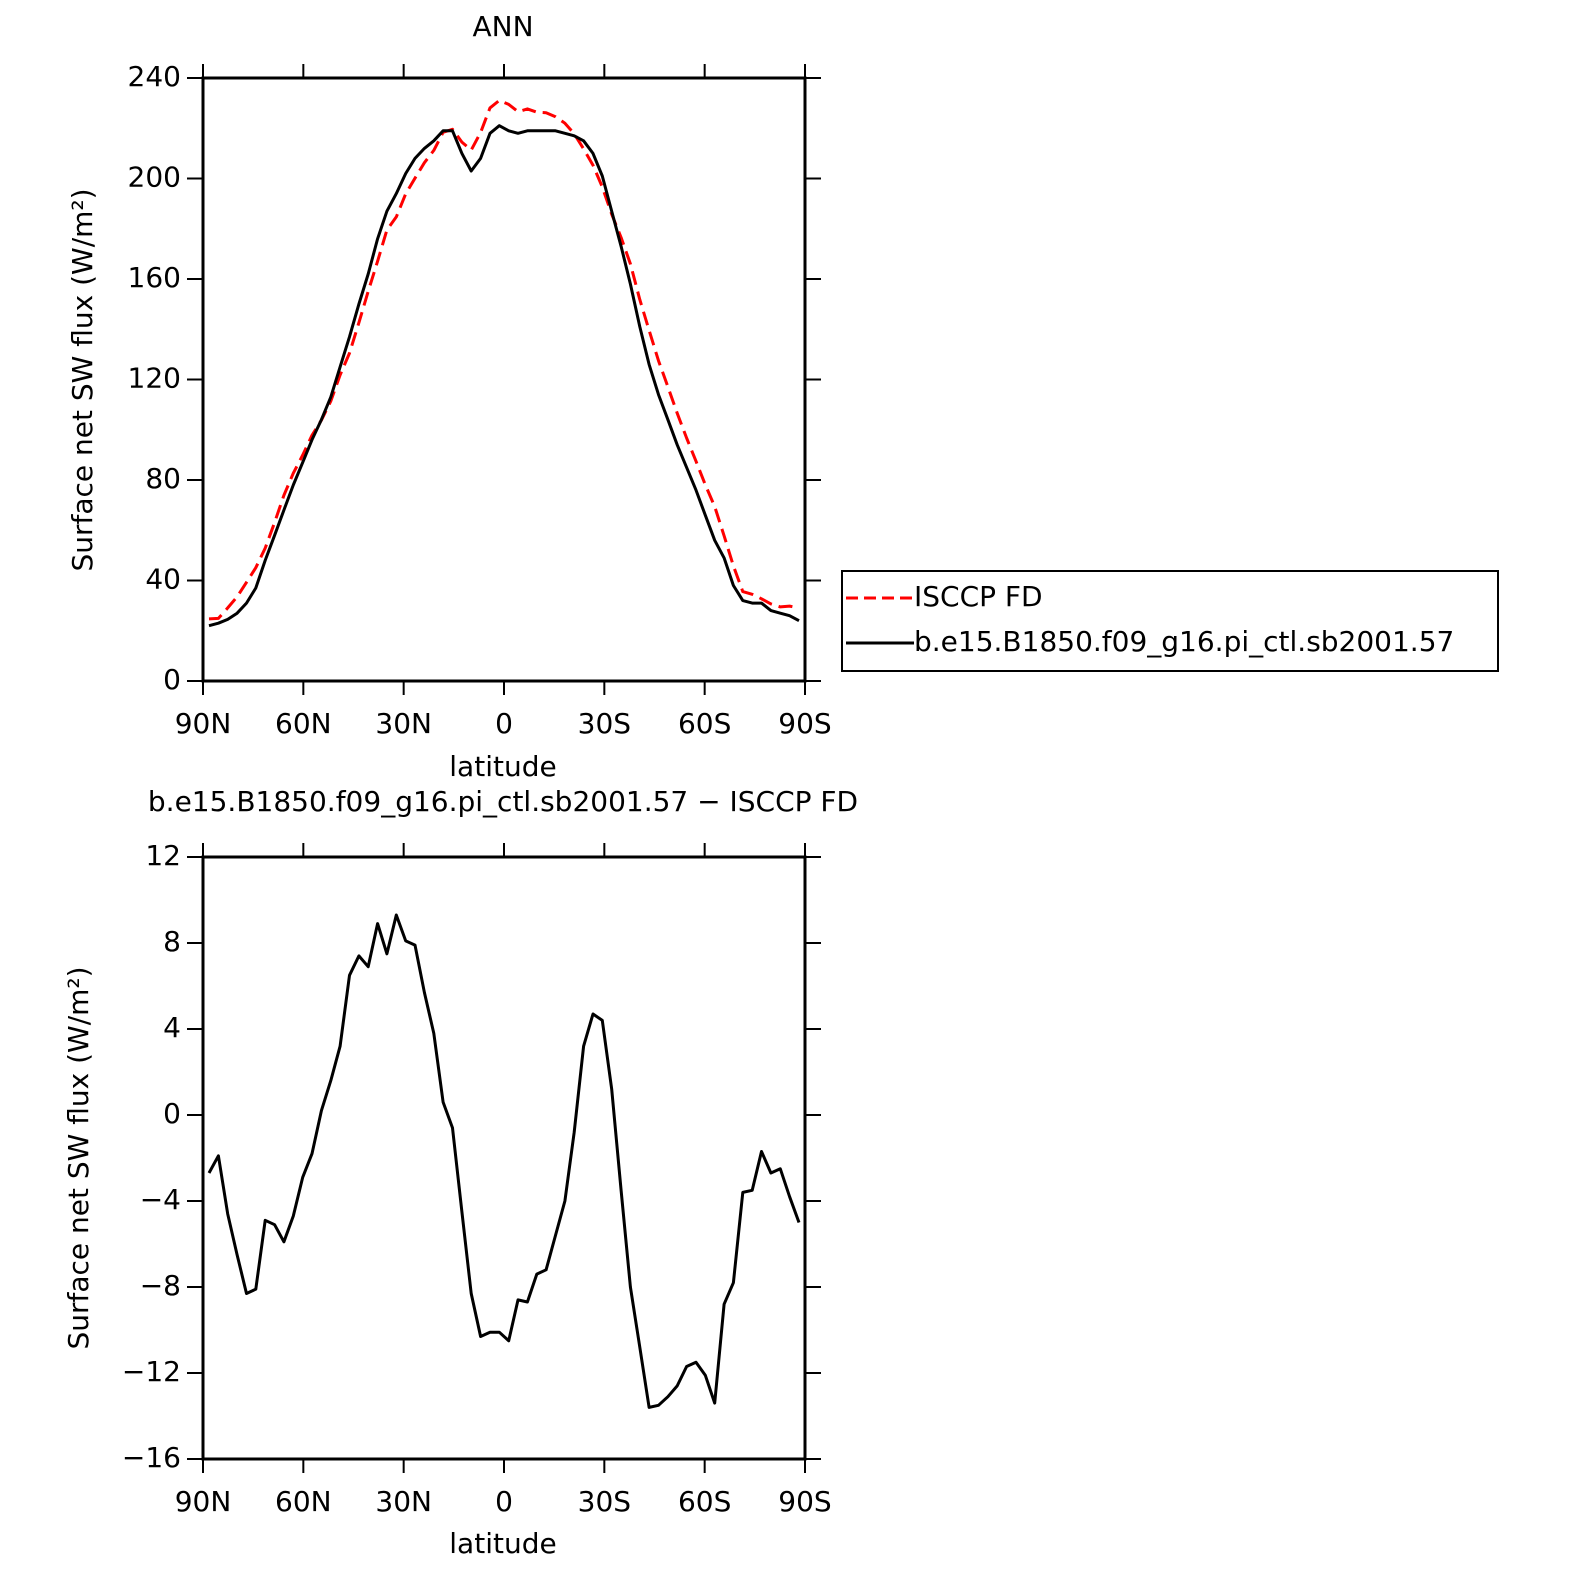  Describe the element at coordinates (154, 277) in the screenshot. I see `y-tick-label: 160` at that location.